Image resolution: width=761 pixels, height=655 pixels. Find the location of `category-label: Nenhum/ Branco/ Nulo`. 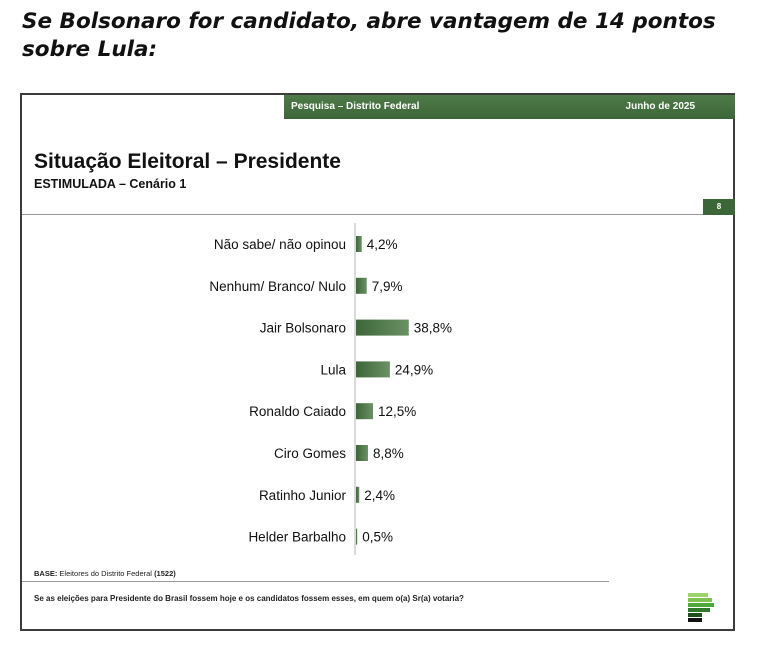

category-label: Nenhum/ Branco/ Nulo is located at coordinates (277, 286).